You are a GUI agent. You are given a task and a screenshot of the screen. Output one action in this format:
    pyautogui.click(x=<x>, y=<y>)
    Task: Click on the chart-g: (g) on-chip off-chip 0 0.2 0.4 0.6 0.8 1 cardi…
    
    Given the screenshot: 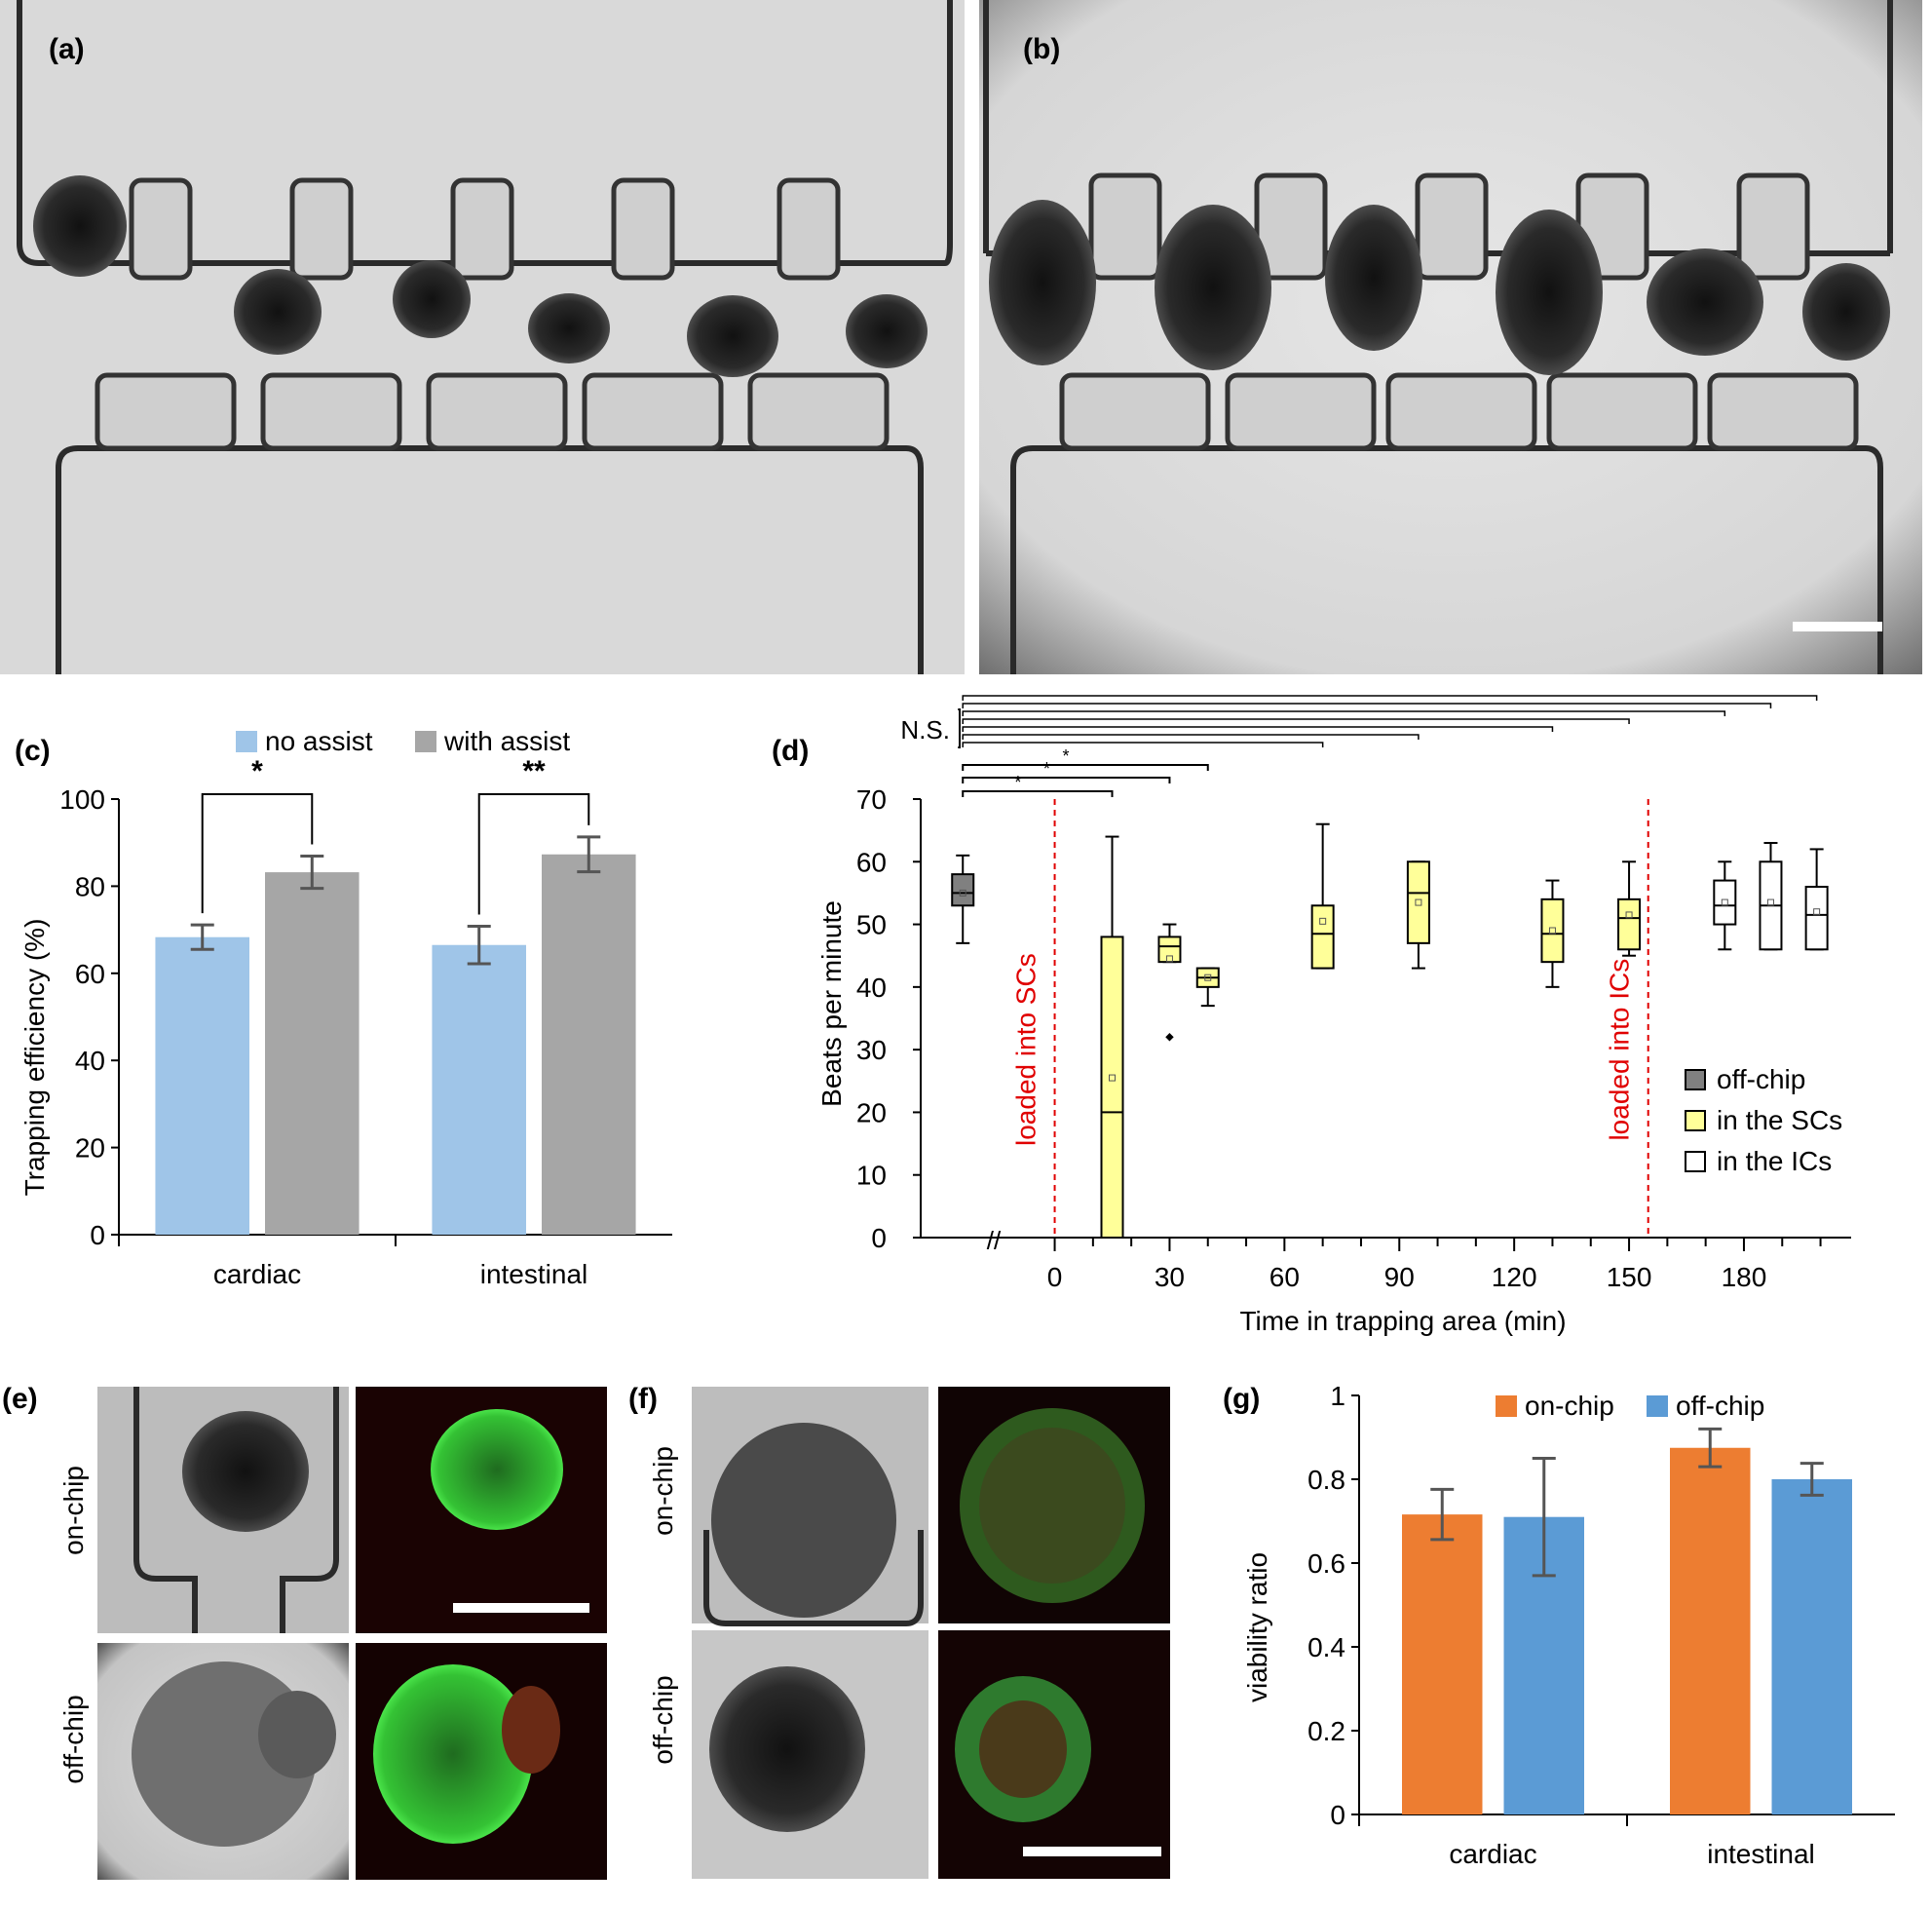 What is the action you would take?
    pyautogui.click(x=1559, y=1625)
    